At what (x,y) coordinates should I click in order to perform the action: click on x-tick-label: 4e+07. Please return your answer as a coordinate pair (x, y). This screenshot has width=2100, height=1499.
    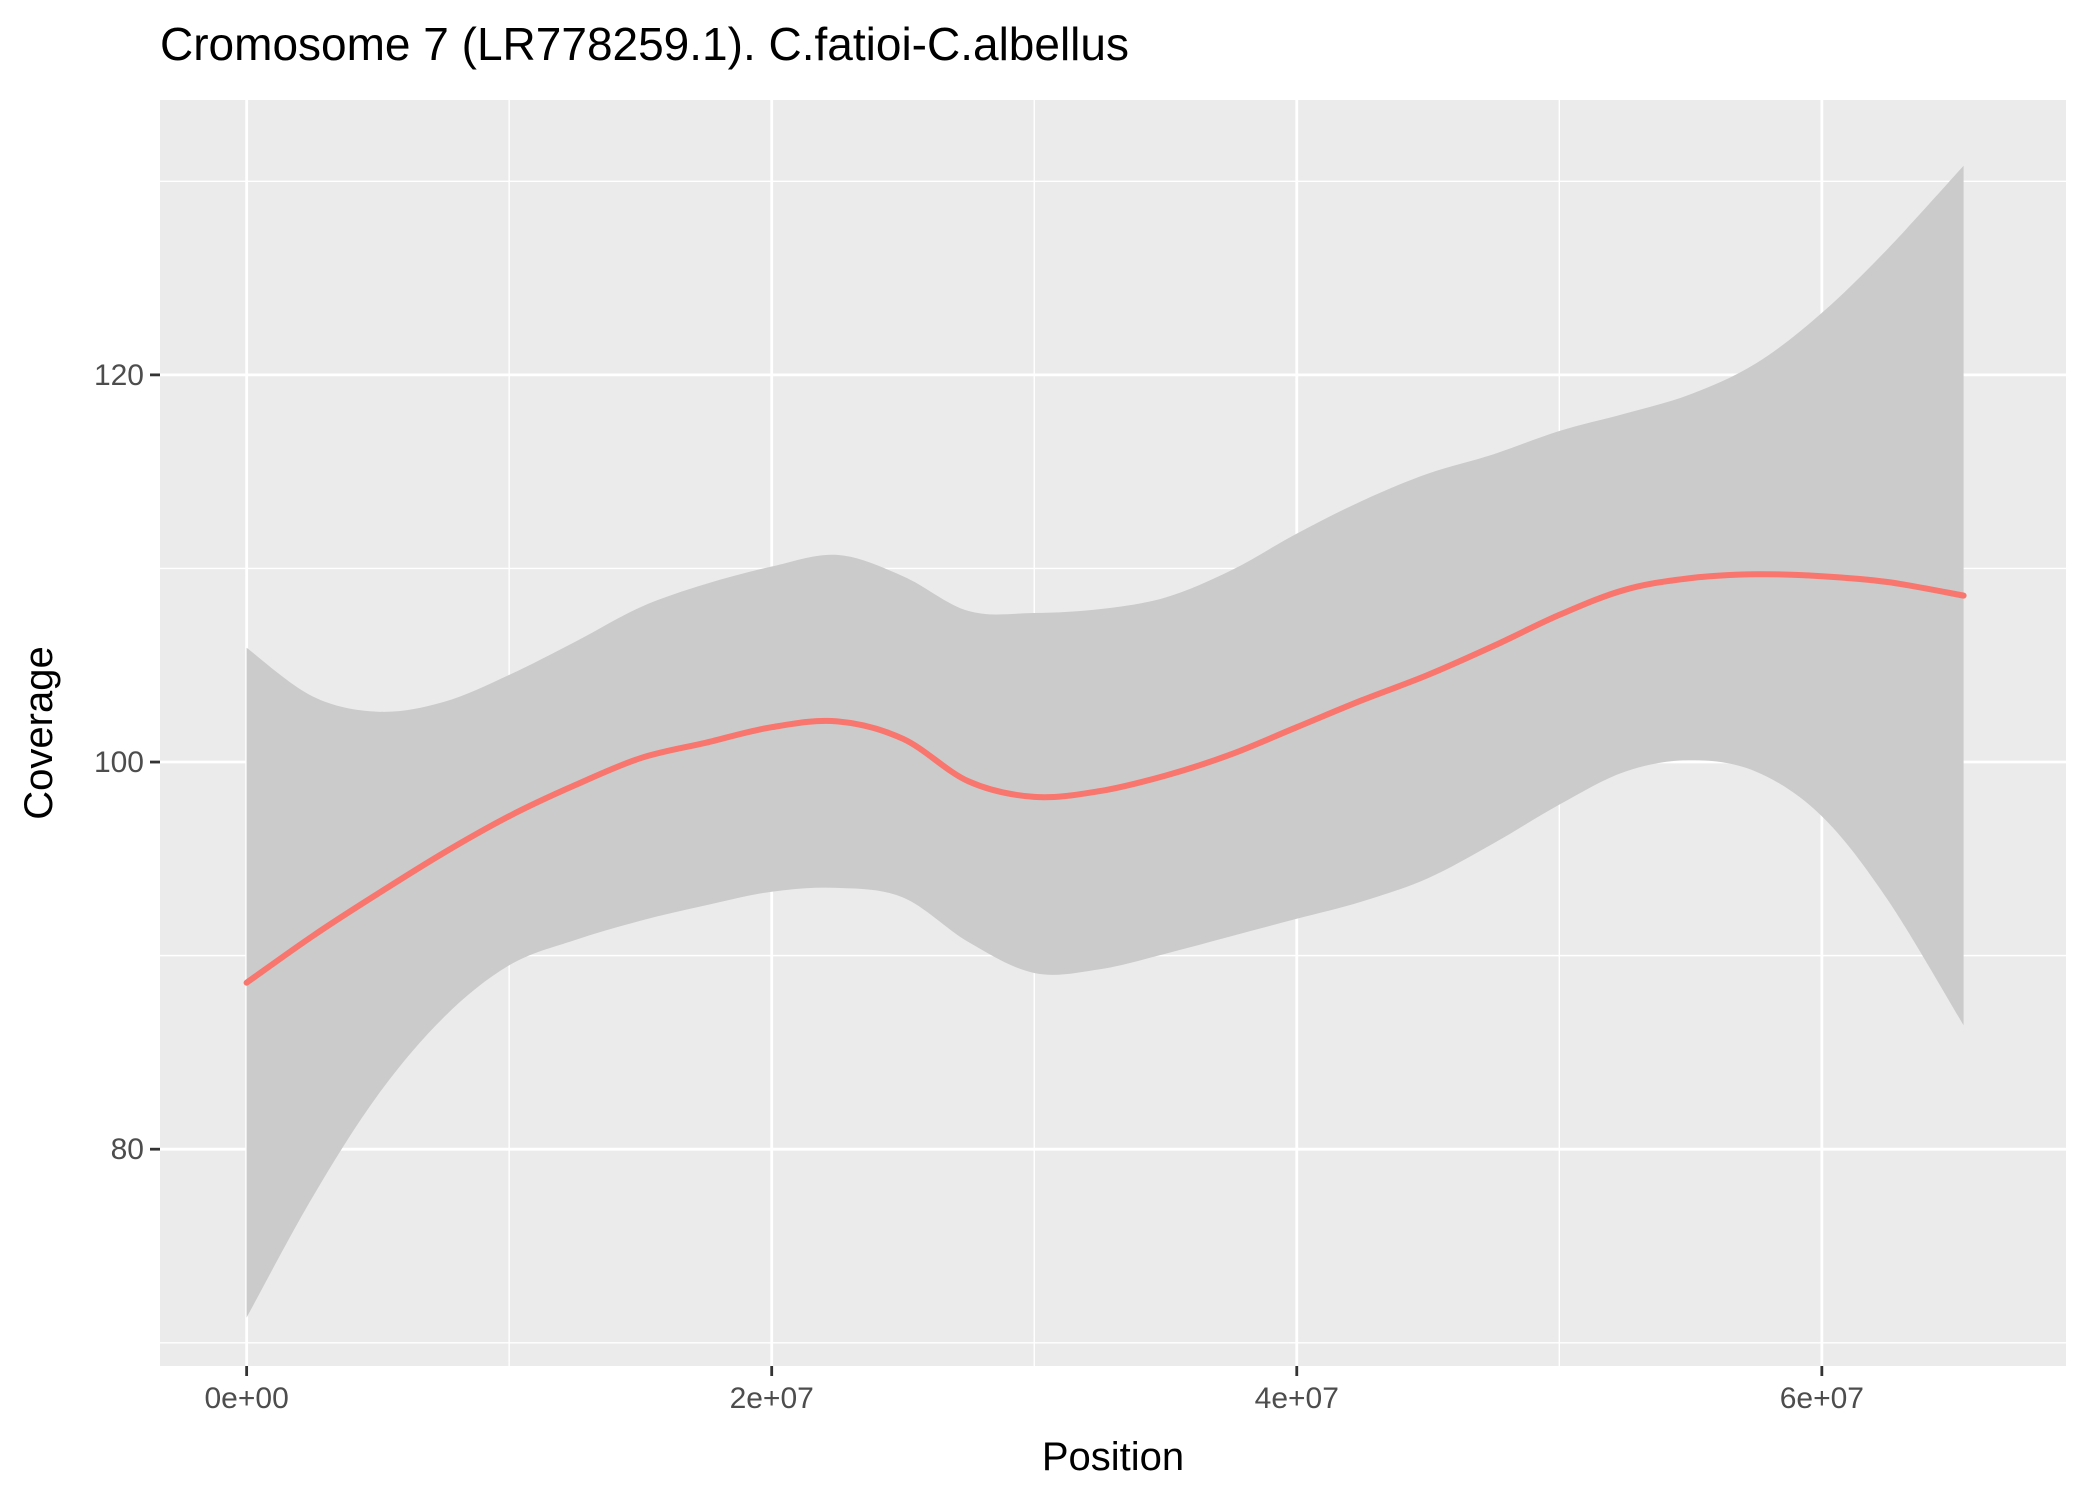
    Looking at the image, I should click on (1297, 1398).